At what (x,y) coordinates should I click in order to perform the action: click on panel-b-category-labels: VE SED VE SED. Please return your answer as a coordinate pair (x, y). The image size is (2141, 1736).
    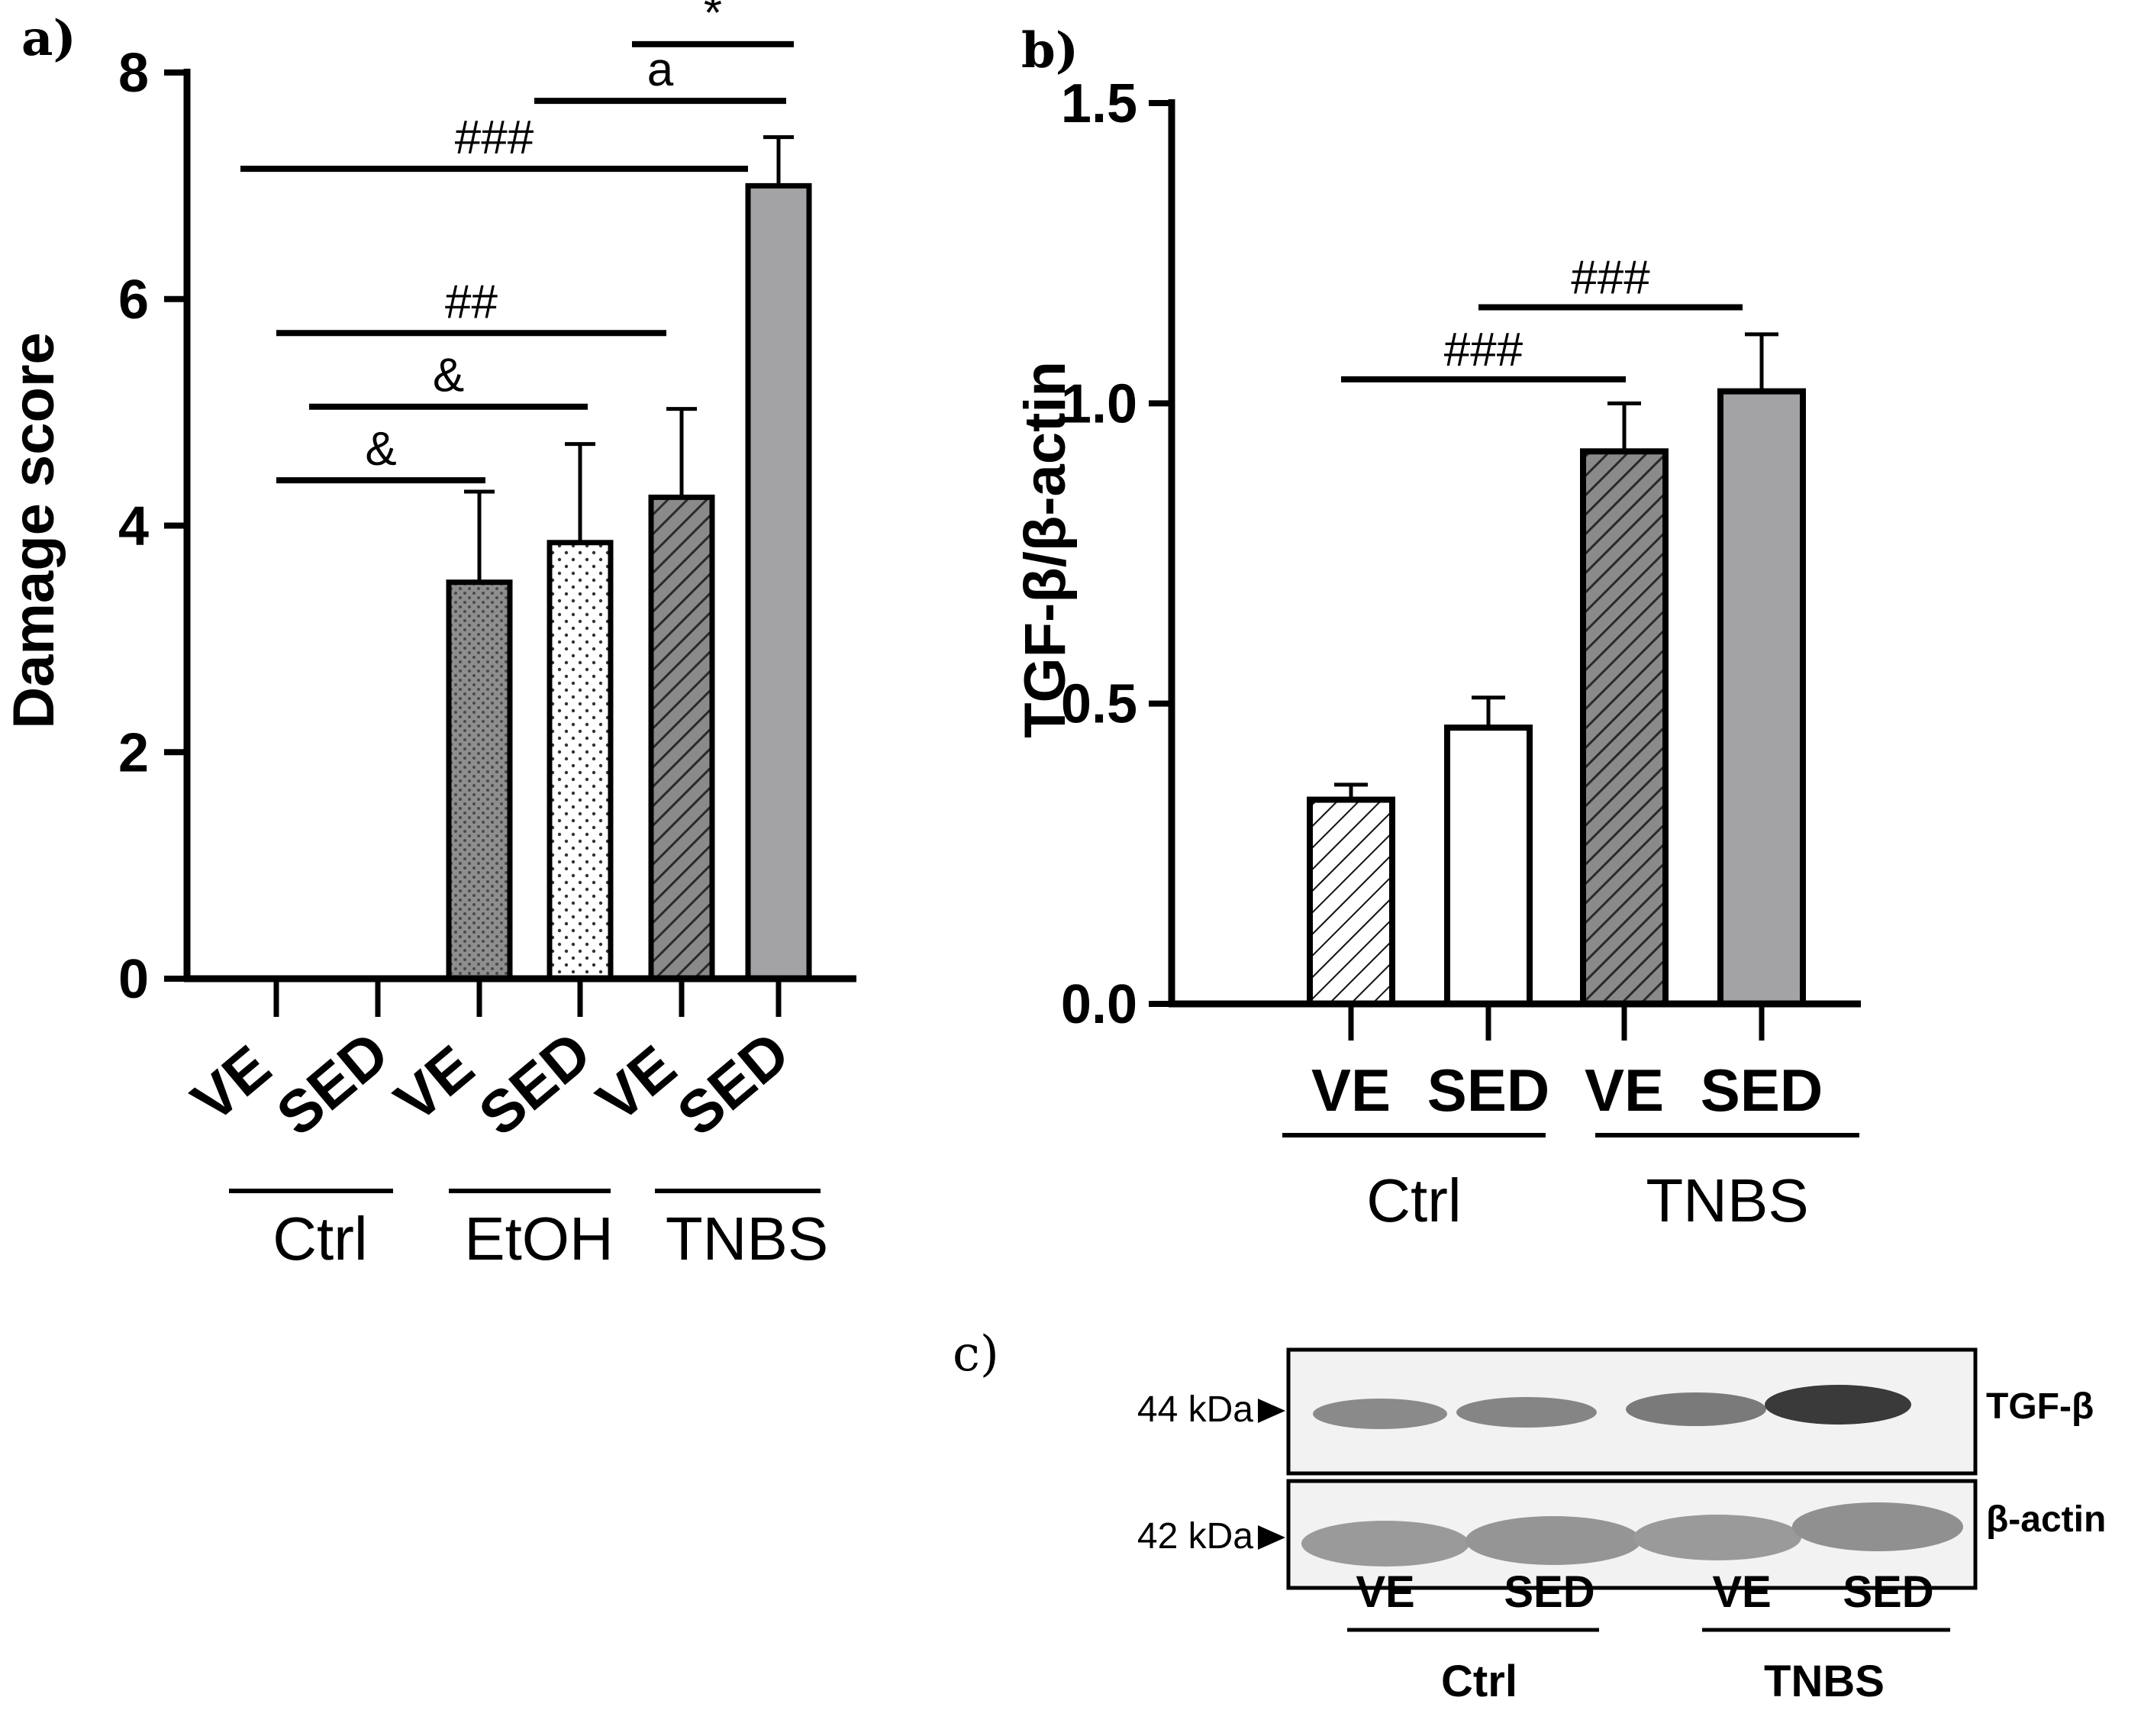
    Looking at the image, I should click on (1567, 1090).